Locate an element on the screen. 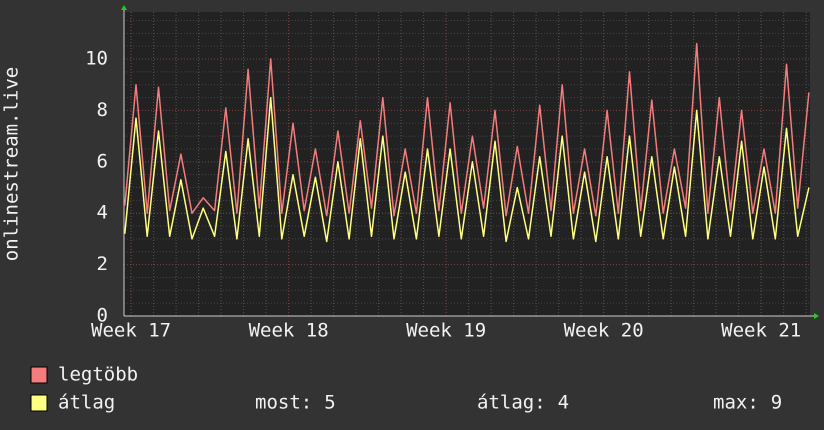  x-tick-label: Week 19 is located at coordinates (446, 331).